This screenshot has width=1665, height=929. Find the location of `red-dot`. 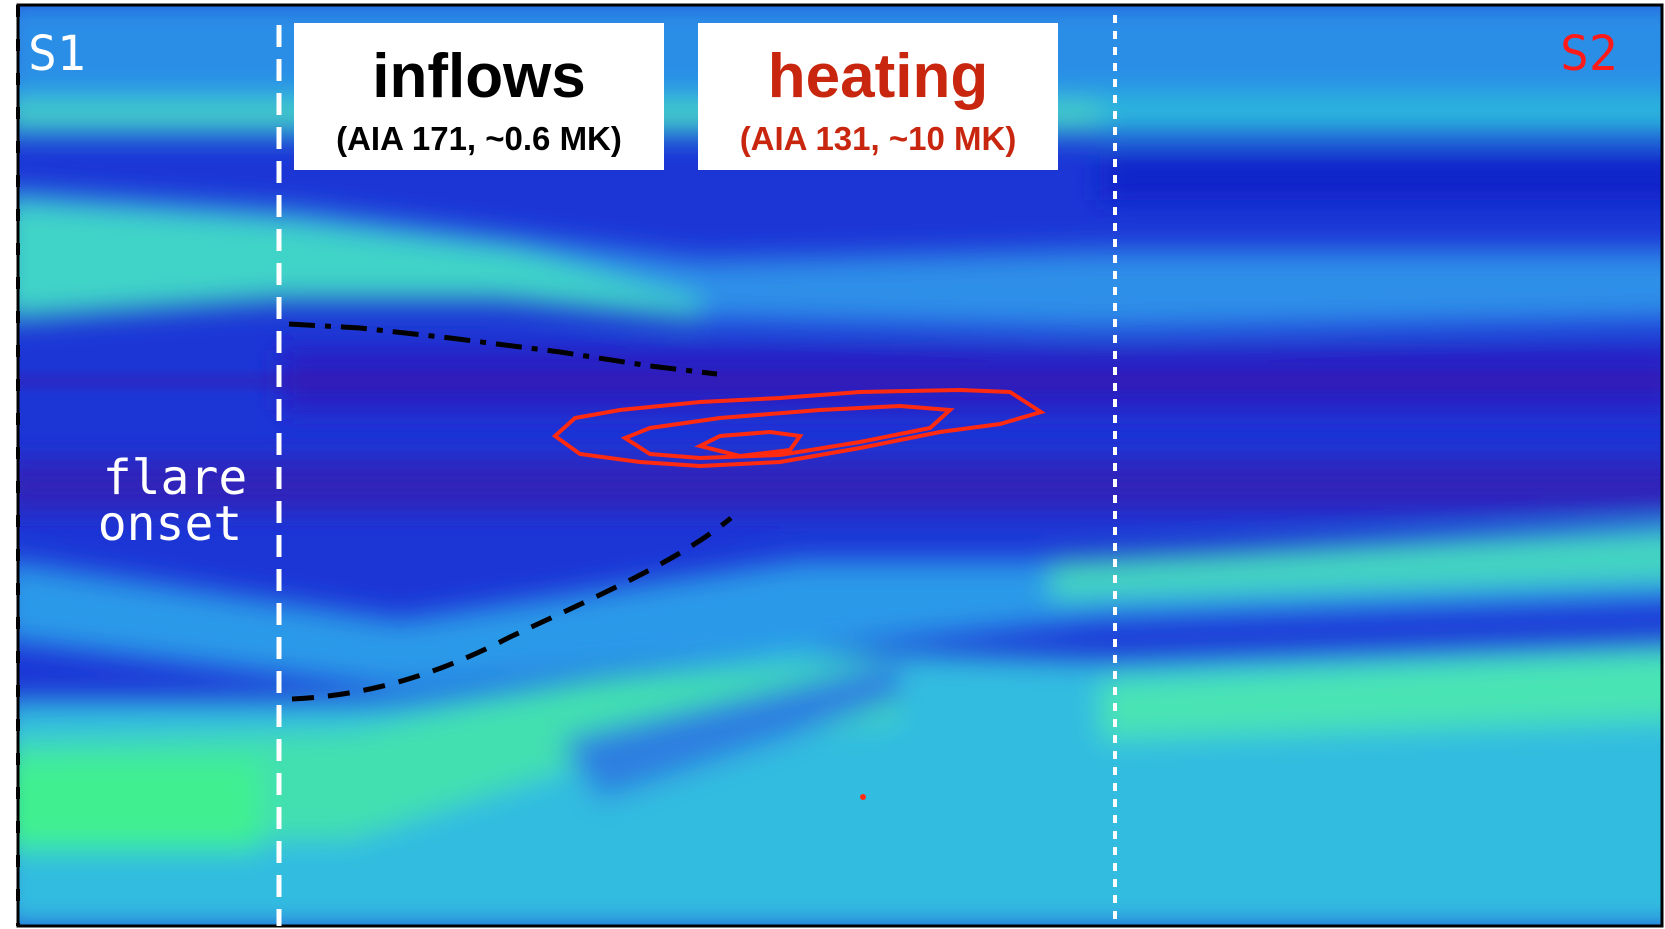

red-dot is located at coordinates (863, 797).